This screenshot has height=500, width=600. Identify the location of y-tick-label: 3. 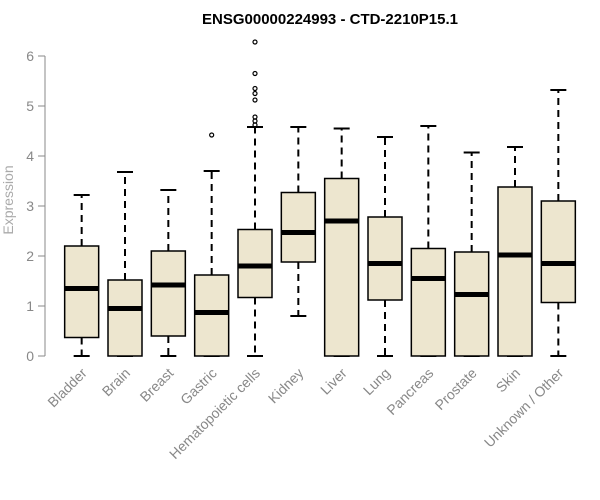
(30, 206).